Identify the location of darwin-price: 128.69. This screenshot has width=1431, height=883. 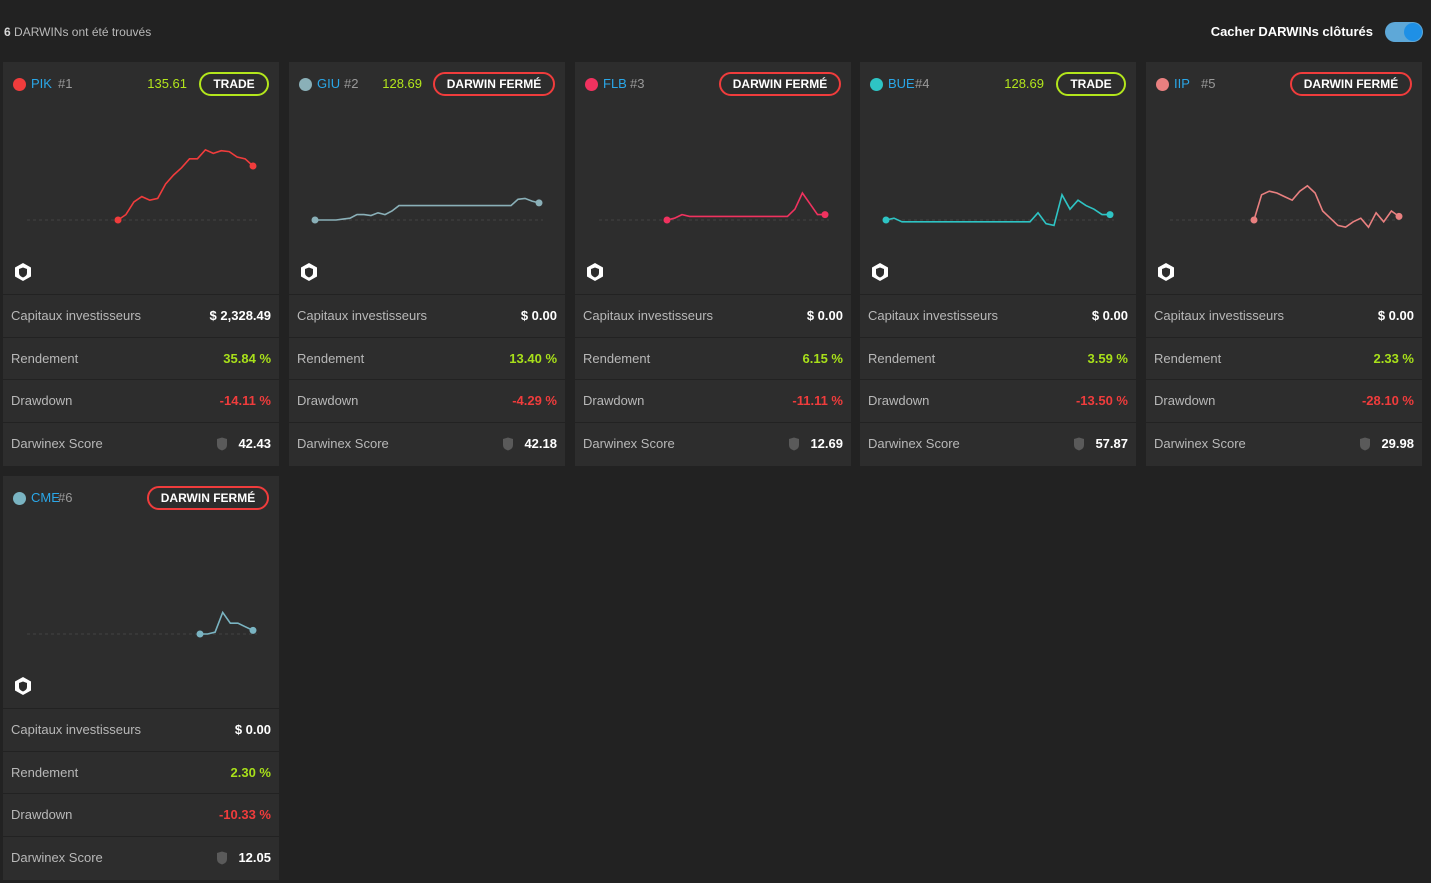
(1024, 83).